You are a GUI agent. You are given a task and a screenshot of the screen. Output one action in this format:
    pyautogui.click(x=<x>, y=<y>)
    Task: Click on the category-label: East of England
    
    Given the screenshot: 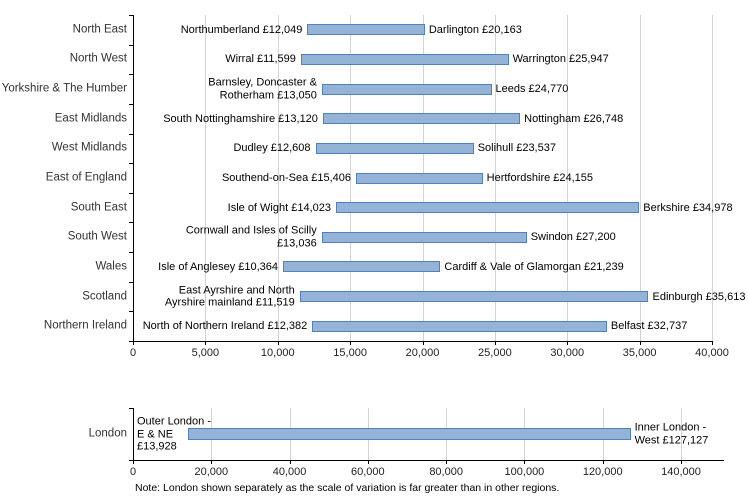 What is the action you would take?
    pyautogui.click(x=86, y=177)
    